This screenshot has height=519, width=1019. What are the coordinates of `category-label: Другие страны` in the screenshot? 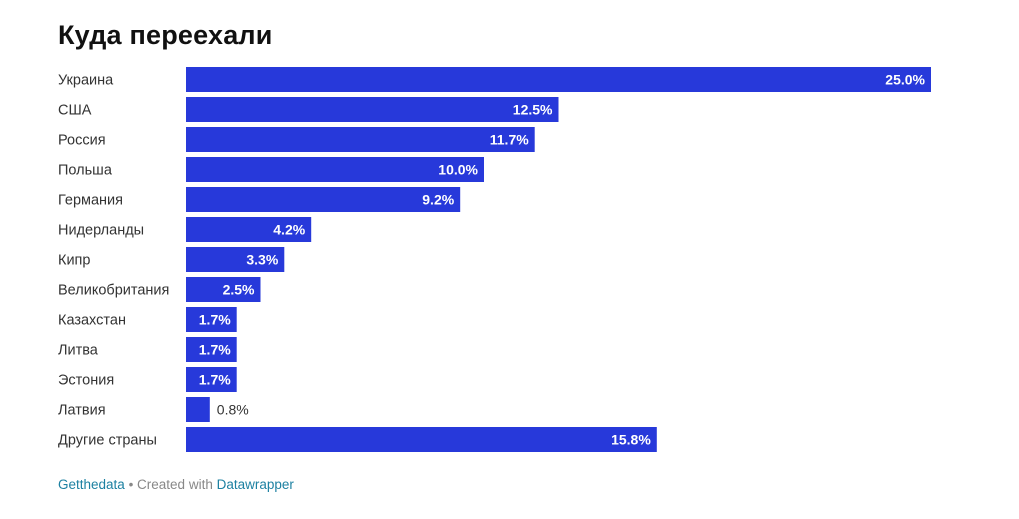 It's located at (107, 441).